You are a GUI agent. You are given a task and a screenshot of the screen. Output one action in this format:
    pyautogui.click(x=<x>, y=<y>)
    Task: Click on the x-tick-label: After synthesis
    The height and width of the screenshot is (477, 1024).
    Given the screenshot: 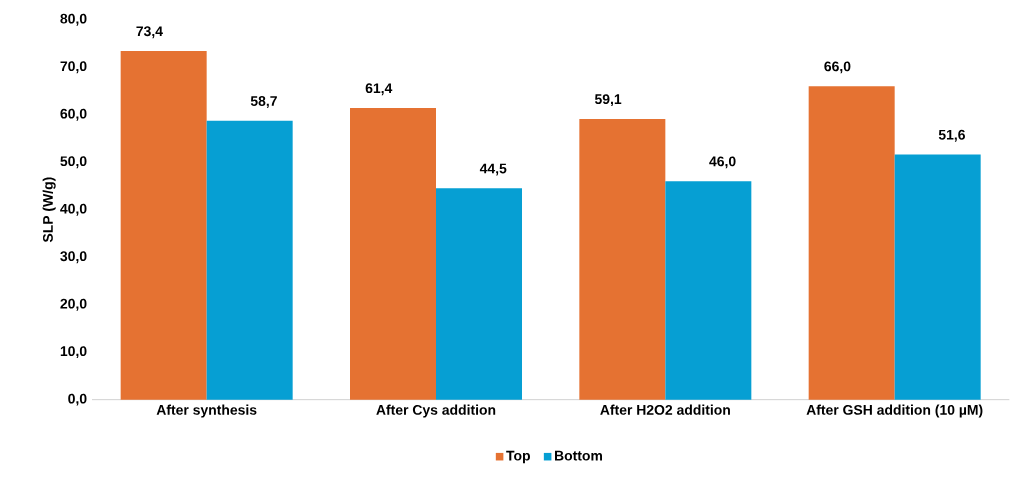 What is the action you would take?
    pyautogui.click(x=206, y=411)
    